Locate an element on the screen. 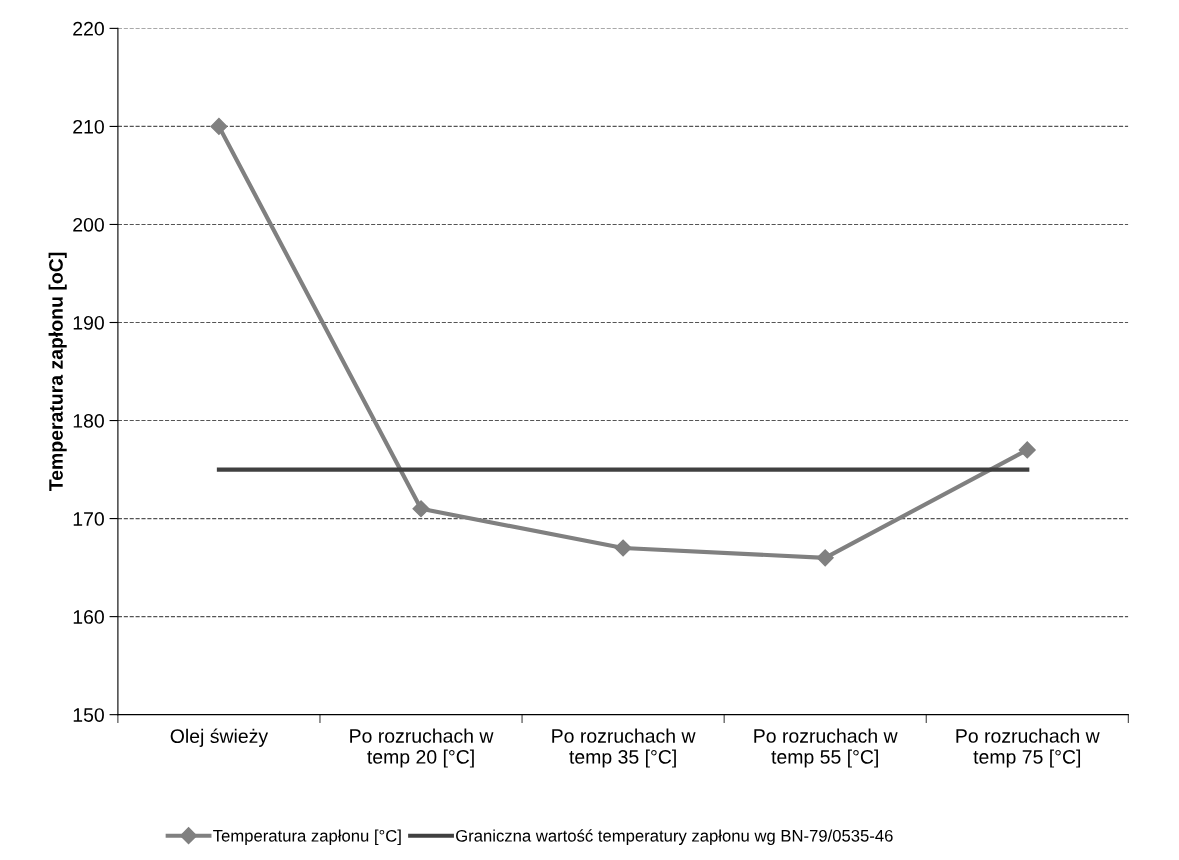 This screenshot has width=1179, height=860. y-tick-label: 190 is located at coordinates (88, 322).